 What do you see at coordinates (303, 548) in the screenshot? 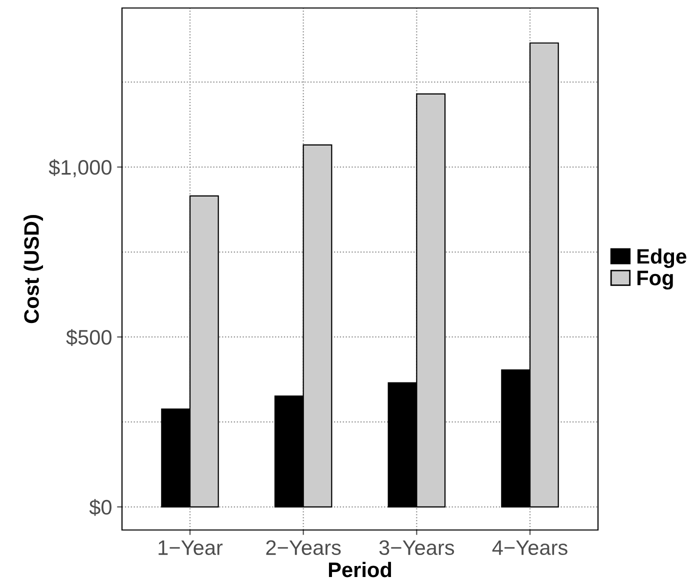
I see `x-tick-label: 2−Years` at bounding box center [303, 548].